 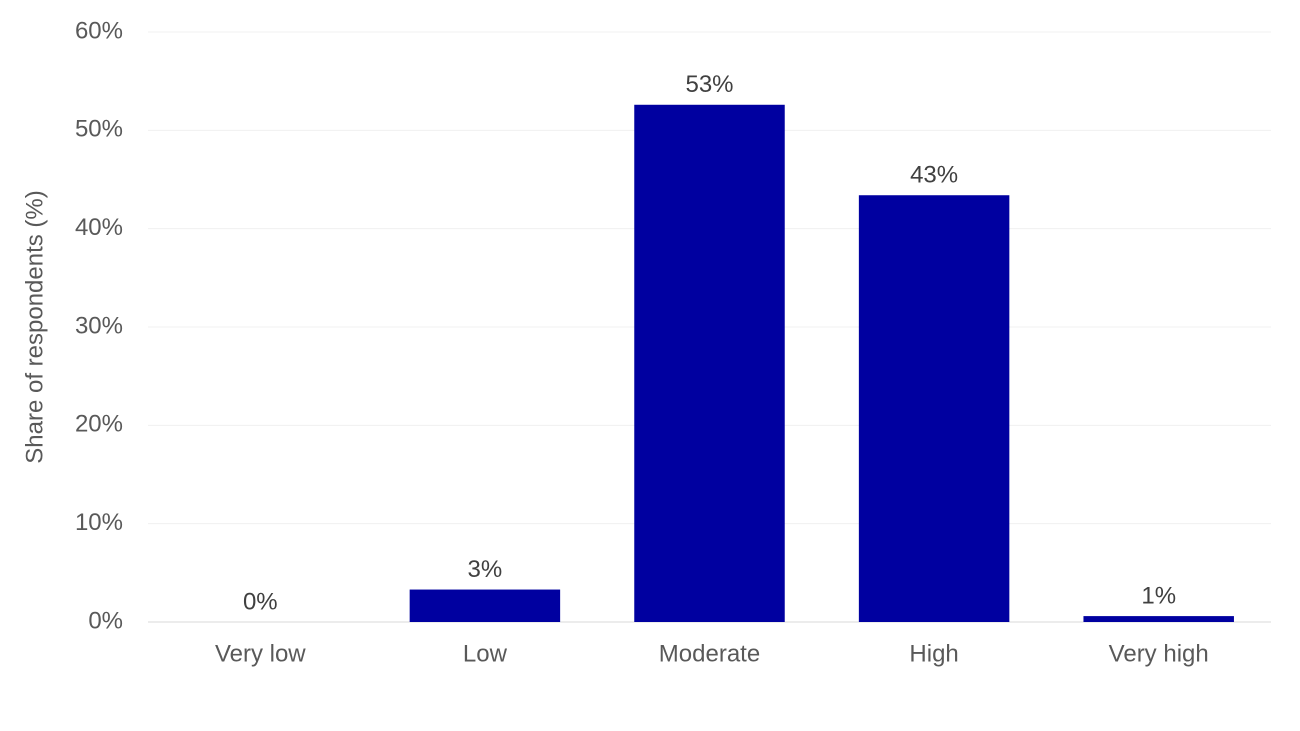 What do you see at coordinates (99, 424) in the screenshot?
I see `y-tick-label: 20%` at bounding box center [99, 424].